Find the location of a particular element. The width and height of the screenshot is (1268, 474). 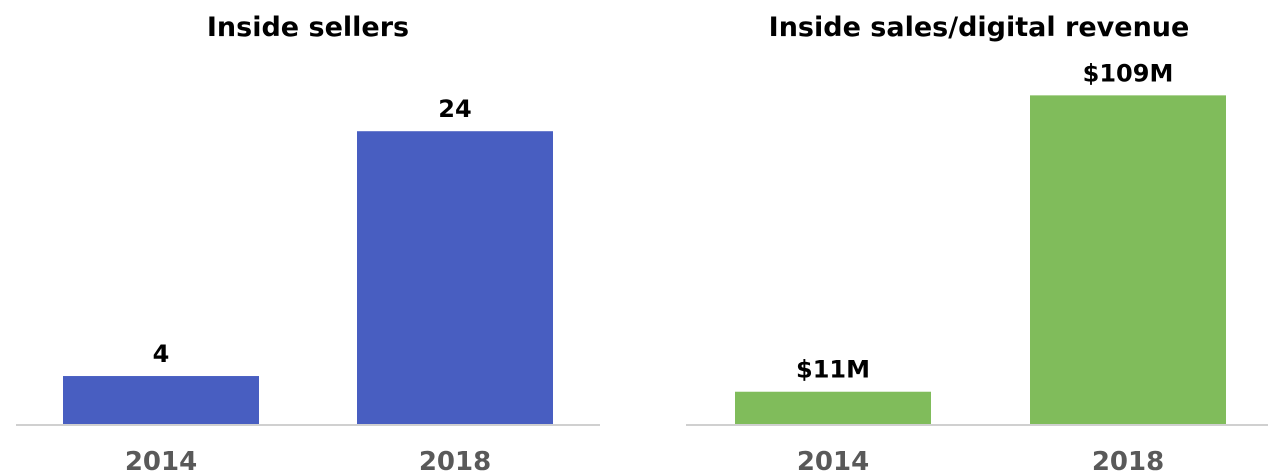

revenue-x-tick-2014: 2014 is located at coordinates (833, 460).